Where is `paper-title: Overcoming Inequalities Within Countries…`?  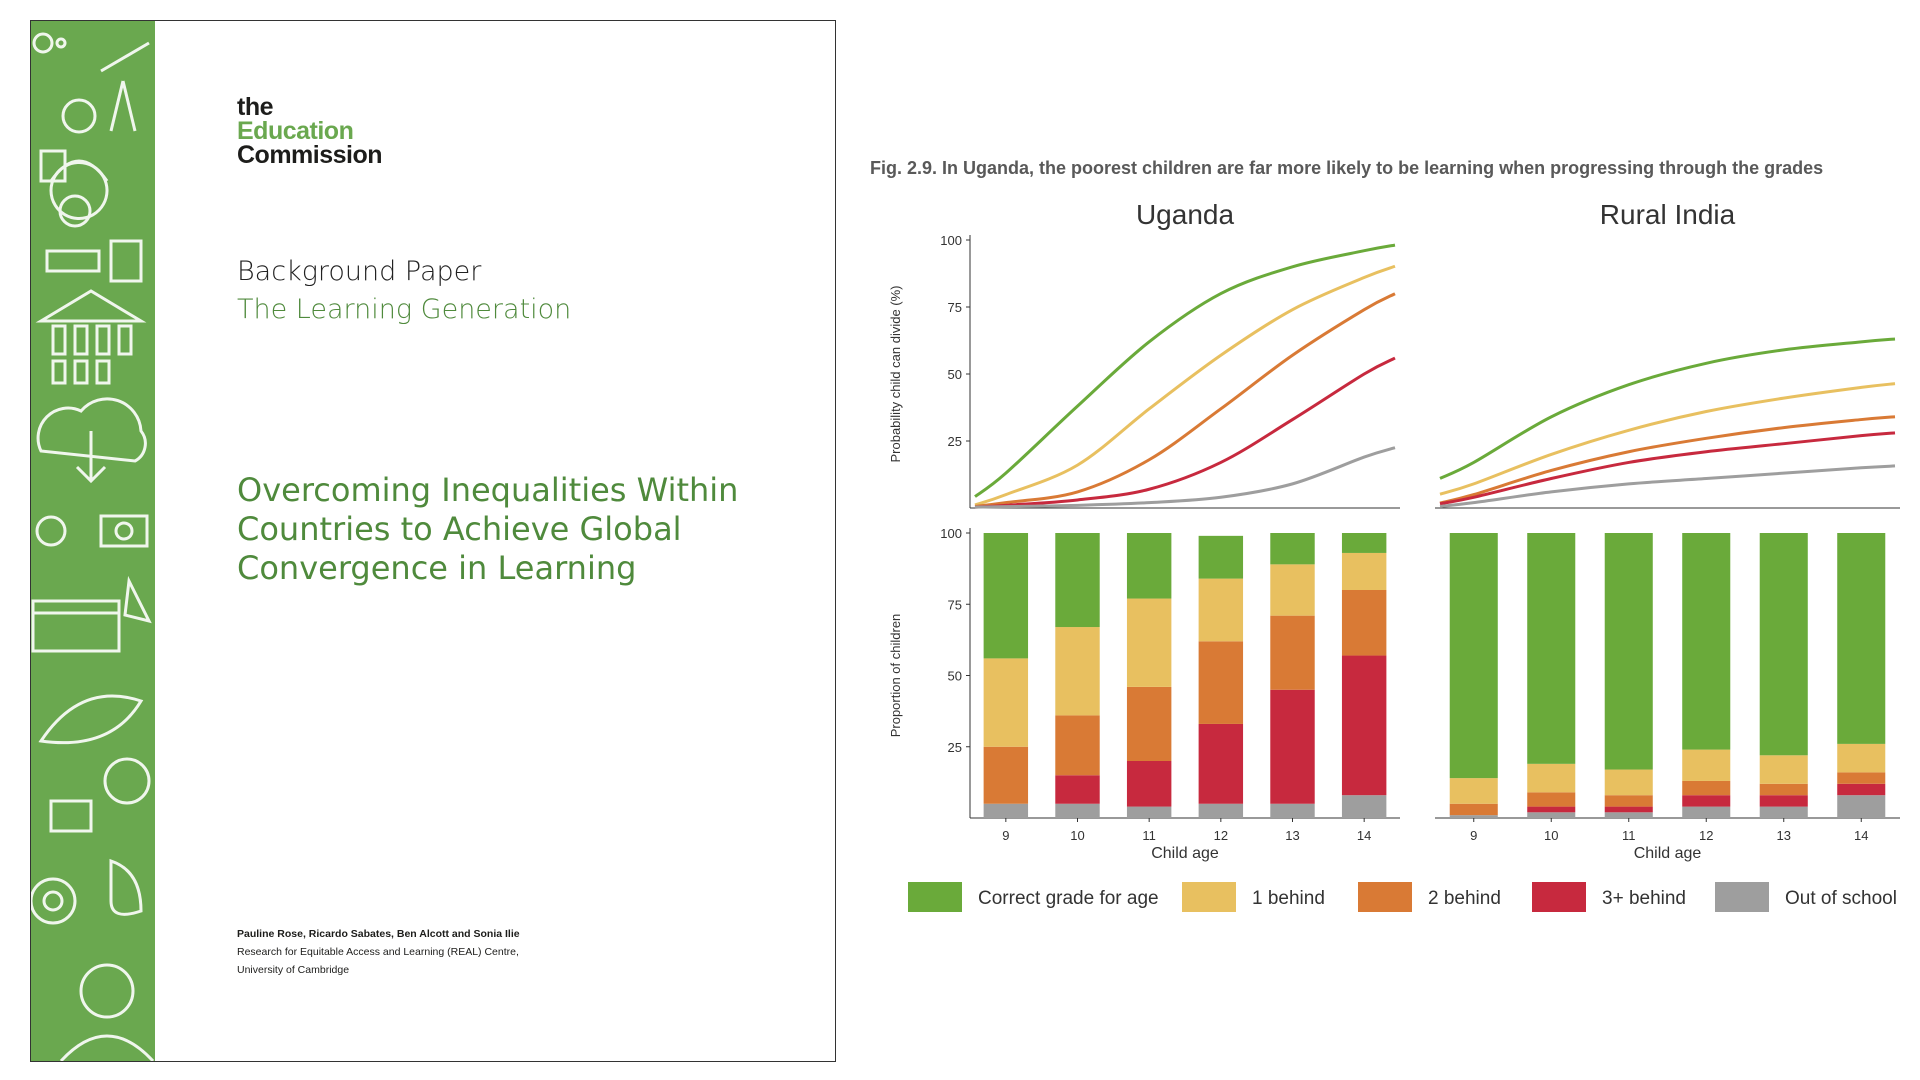
paper-title: Overcoming Inequalities Within Countries… is located at coordinates (507, 529).